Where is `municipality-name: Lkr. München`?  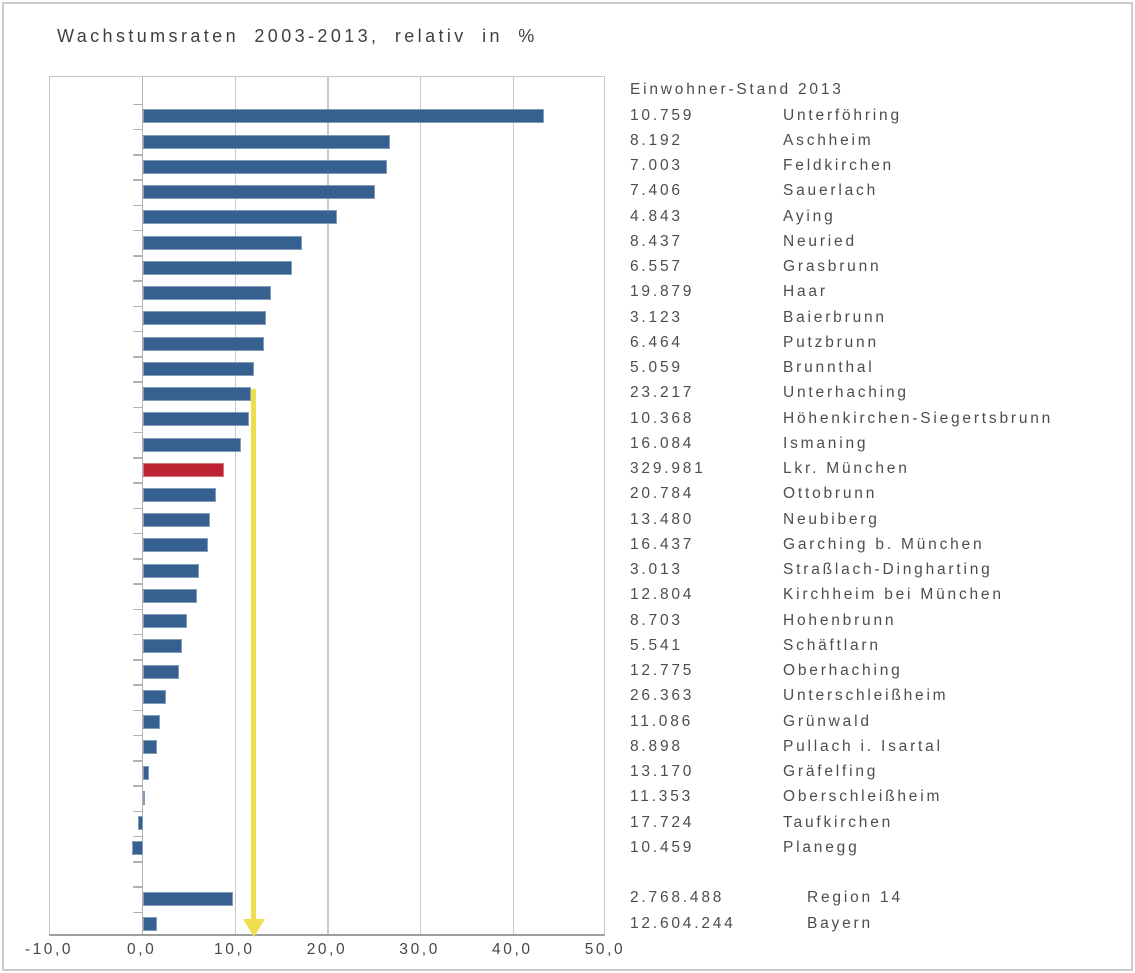 municipality-name: Lkr. München is located at coordinates (846, 469).